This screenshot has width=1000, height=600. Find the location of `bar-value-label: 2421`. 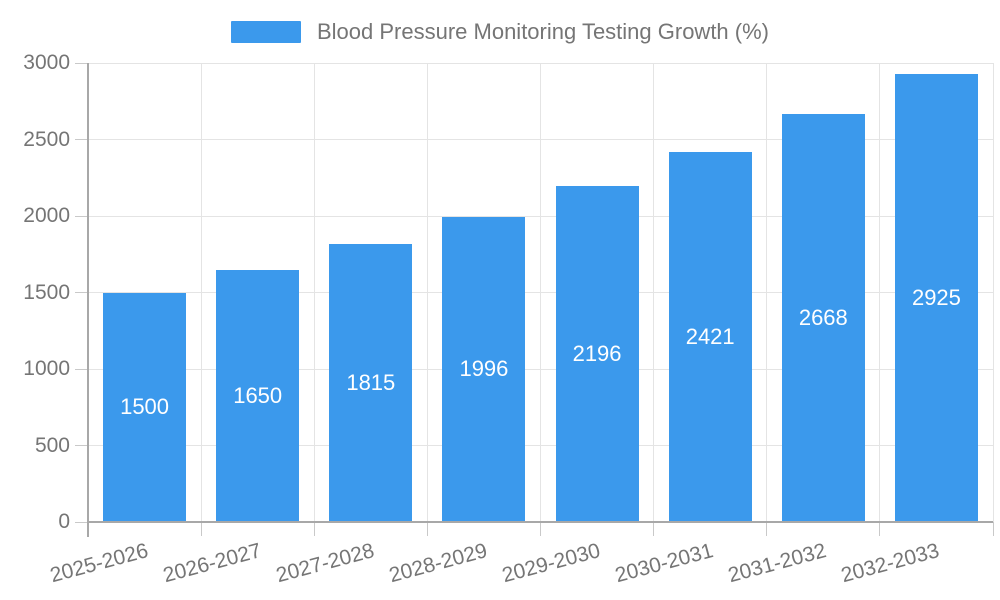

bar-value-label: 2421 is located at coordinates (710, 336).